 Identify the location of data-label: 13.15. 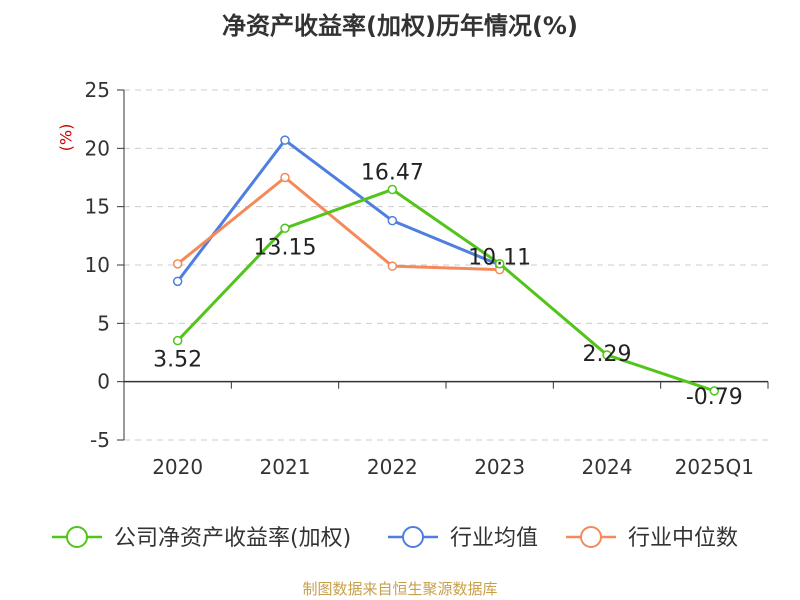
(285, 247).